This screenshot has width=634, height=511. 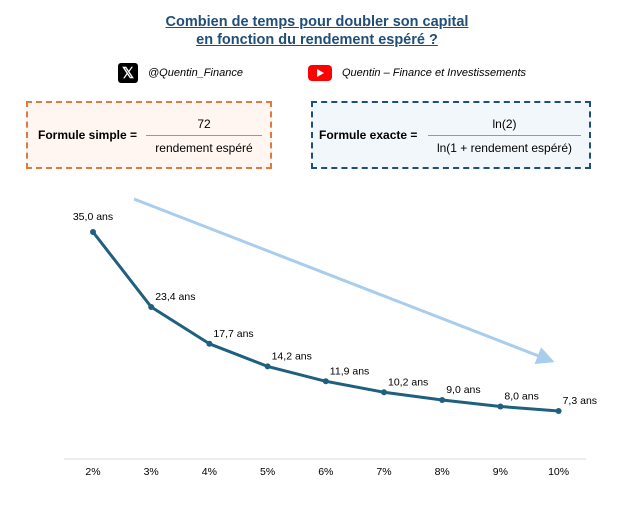 What do you see at coordinates (88, 135) in the screenshot?
I see `formula-simple-label: Formule simple =` at bounding box center [88, 135].